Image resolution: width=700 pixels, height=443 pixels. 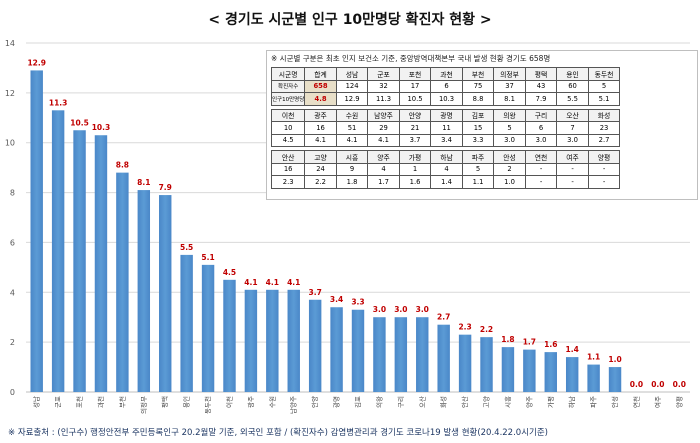 I want to click on table-cell: 24, so click(x=320, y=169).